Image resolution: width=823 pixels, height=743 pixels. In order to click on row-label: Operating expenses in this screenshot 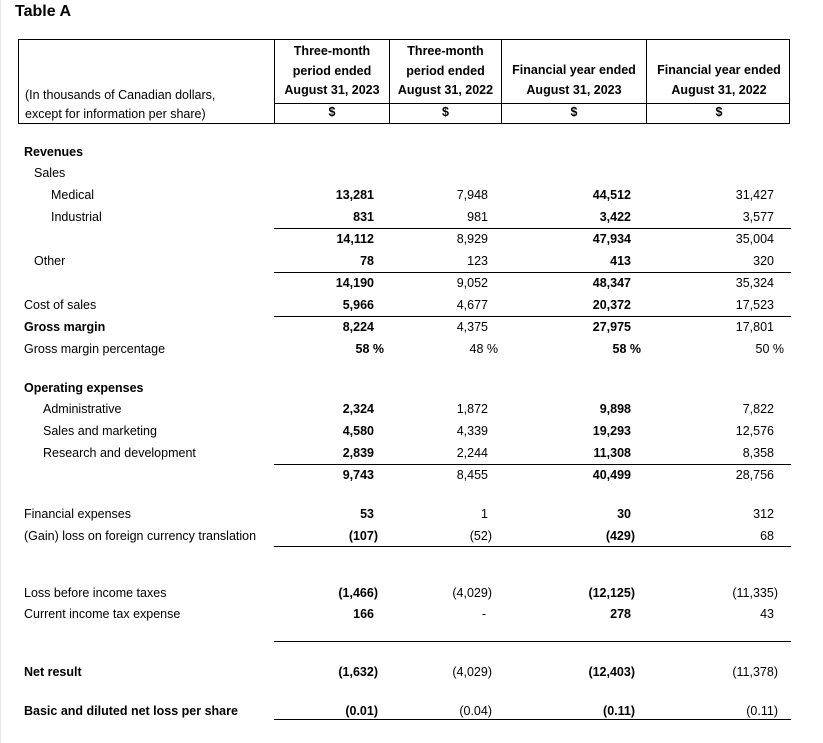, I will do `click(84, 388)`.